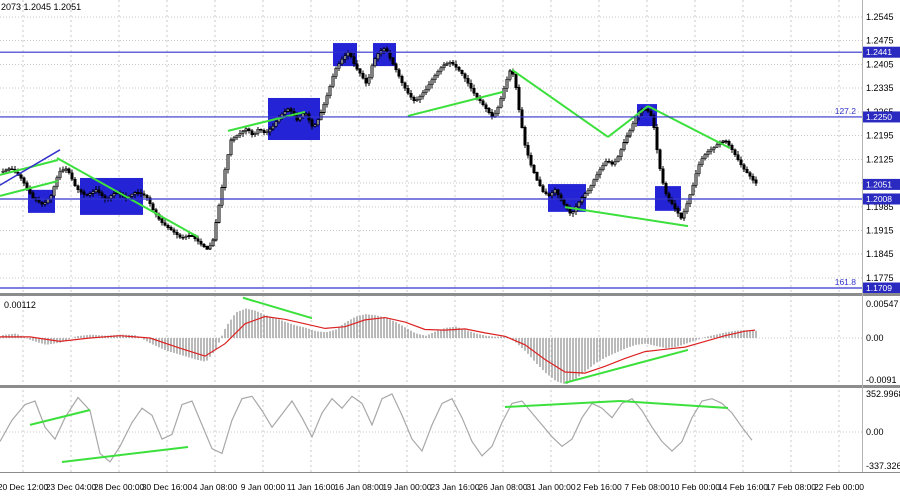 This screenshot has width=900, height=500. Describe the element at coordinates (883, 394) in the screenshot. I see `osc-scale-max: 352.9968` at that location.